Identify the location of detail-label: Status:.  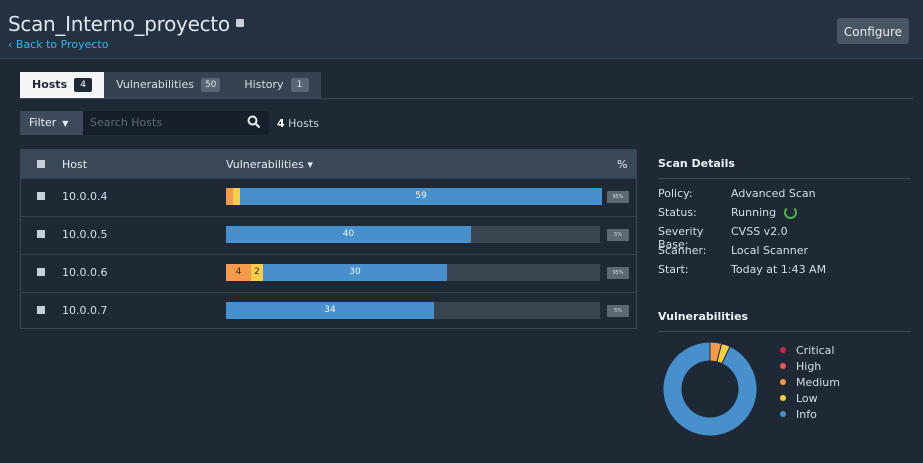
(677, 212).